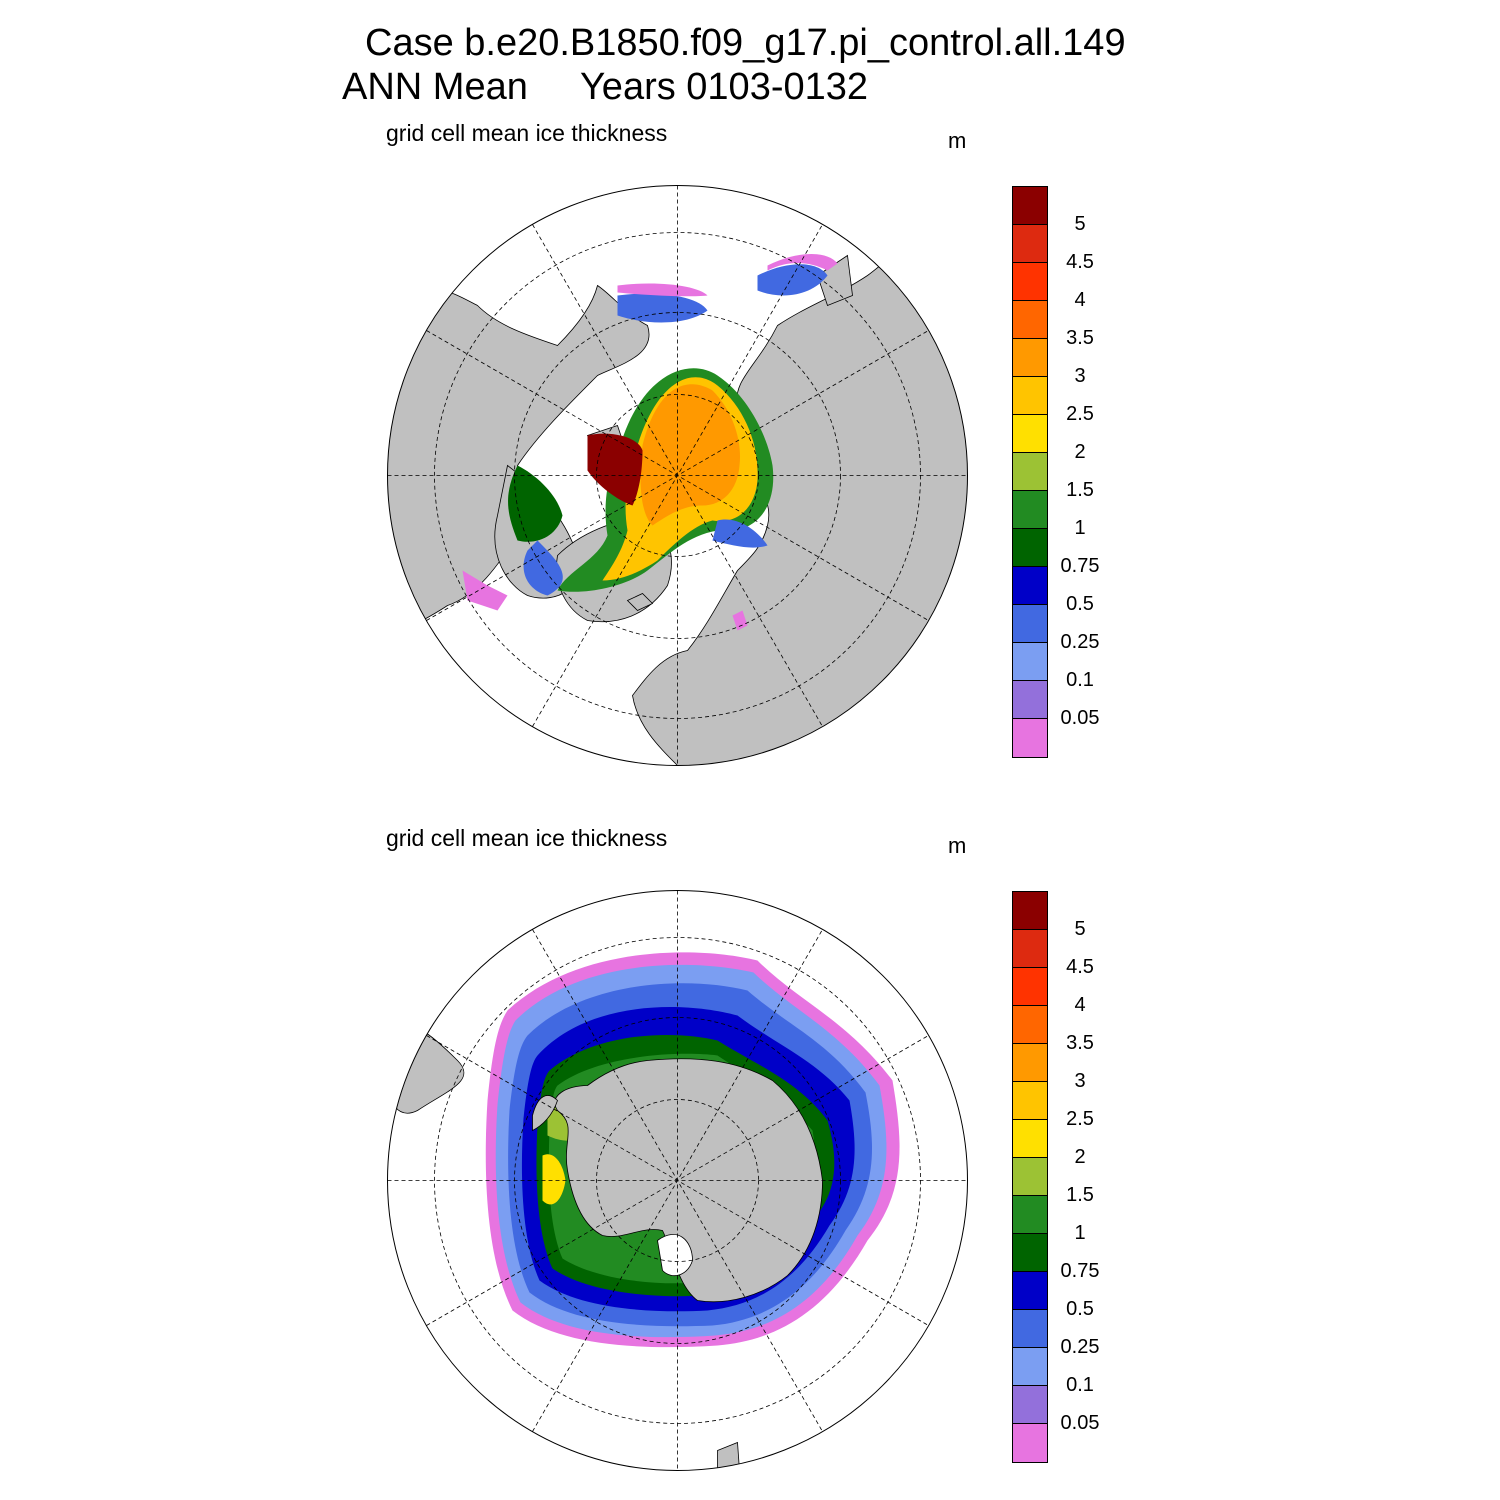  What do you see at coordinates (724, 87) in the screenshot?
I see `title-years: Years 0103-0132` at bounding box center [724, 87].